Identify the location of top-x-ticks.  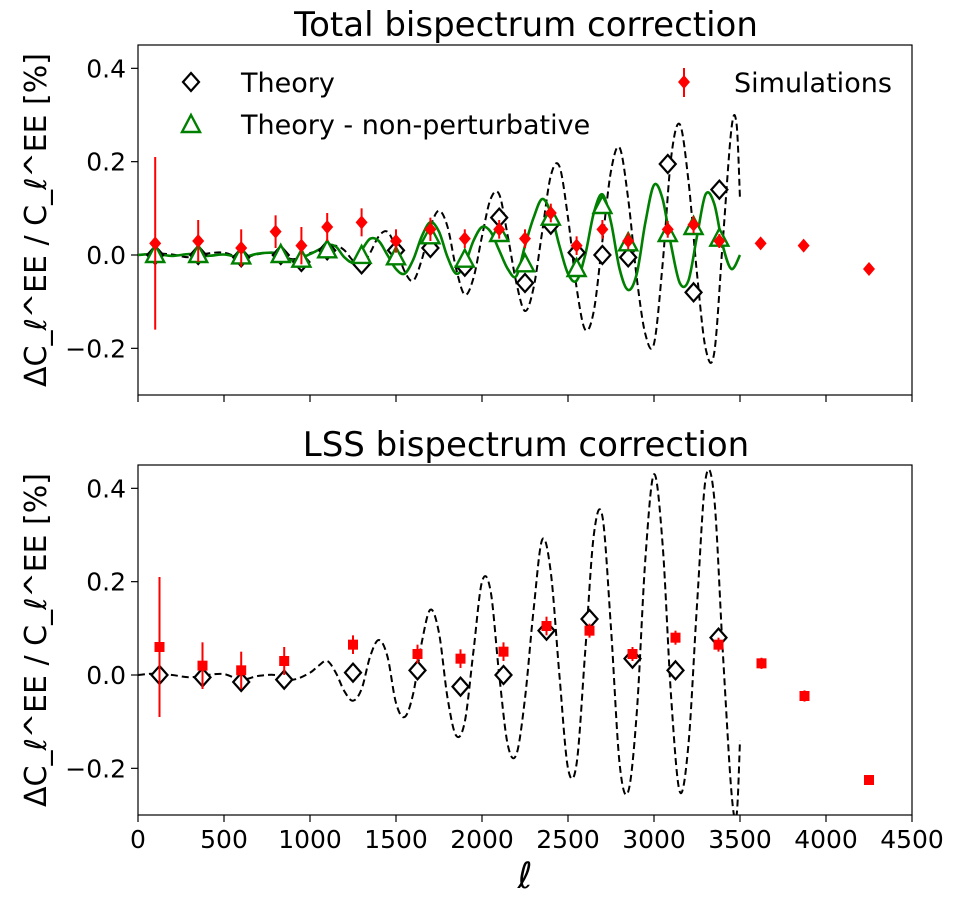
(525, 398).